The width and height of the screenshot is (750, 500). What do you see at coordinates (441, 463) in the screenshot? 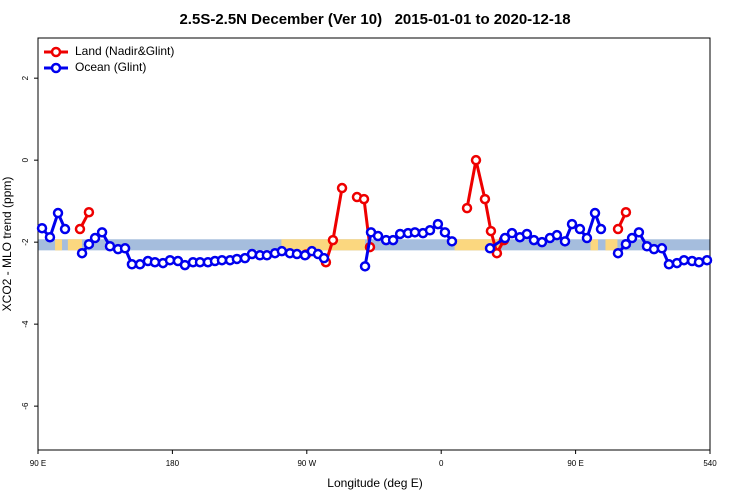
I see `x-tick-label: 0` at bounding box center [441, 463].